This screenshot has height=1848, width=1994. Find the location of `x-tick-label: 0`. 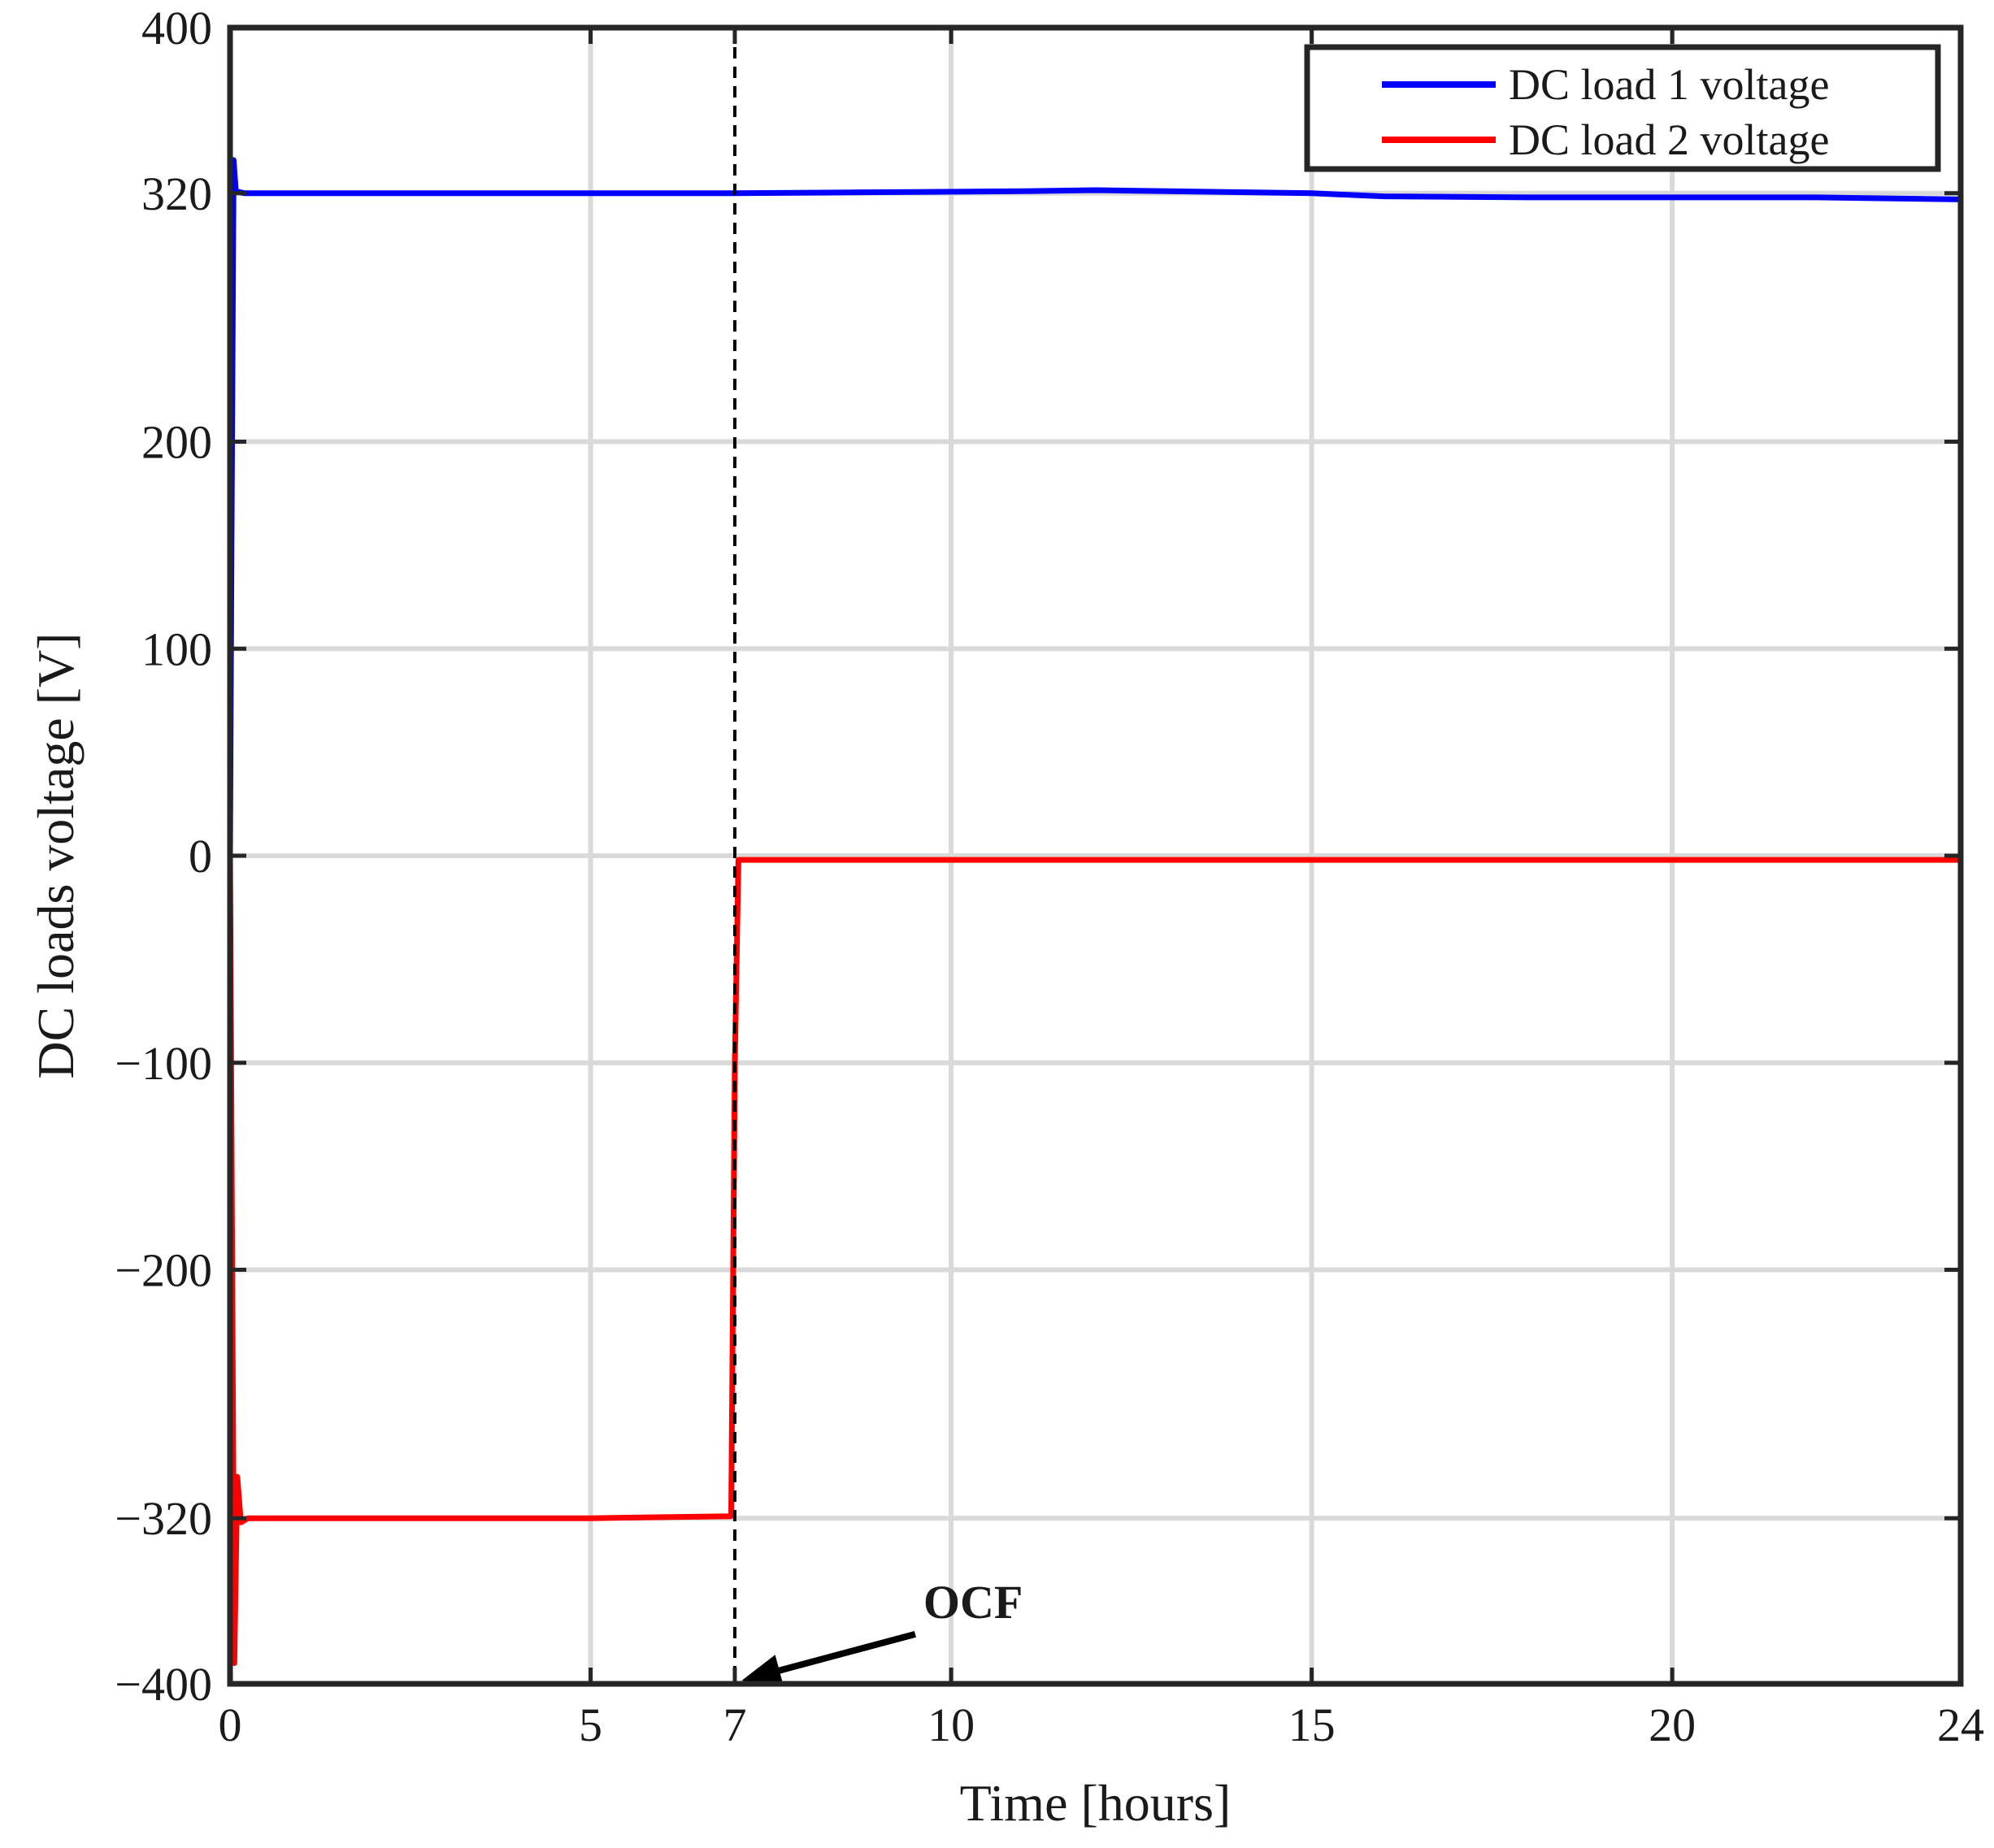

x-tick-label: 0 is located at coordinates (230, 1724).